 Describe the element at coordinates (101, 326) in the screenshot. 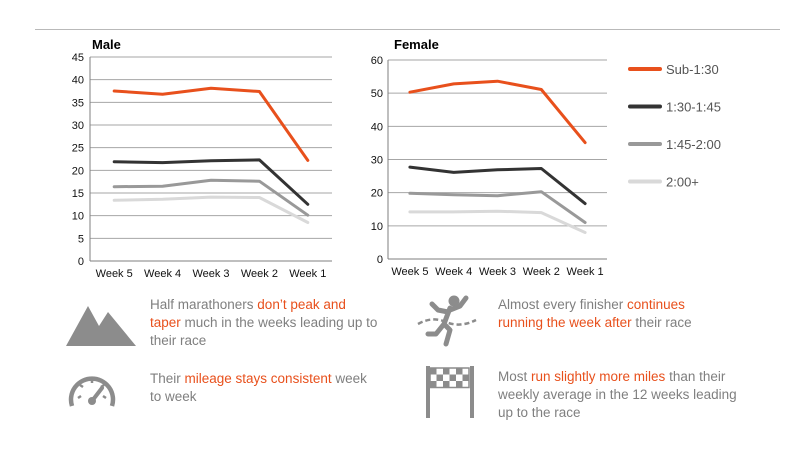

I see `mountains-icon` at that location.